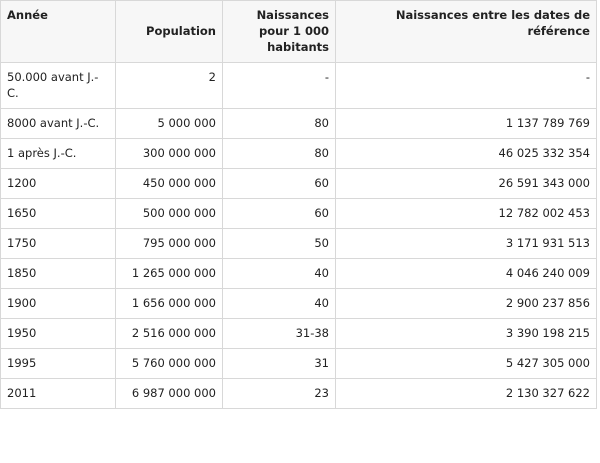  What do you see at coordinates (466, 393) in the screenshot?
I see `table-cell: 2 130 327 622` at bounding box center [466, 393].